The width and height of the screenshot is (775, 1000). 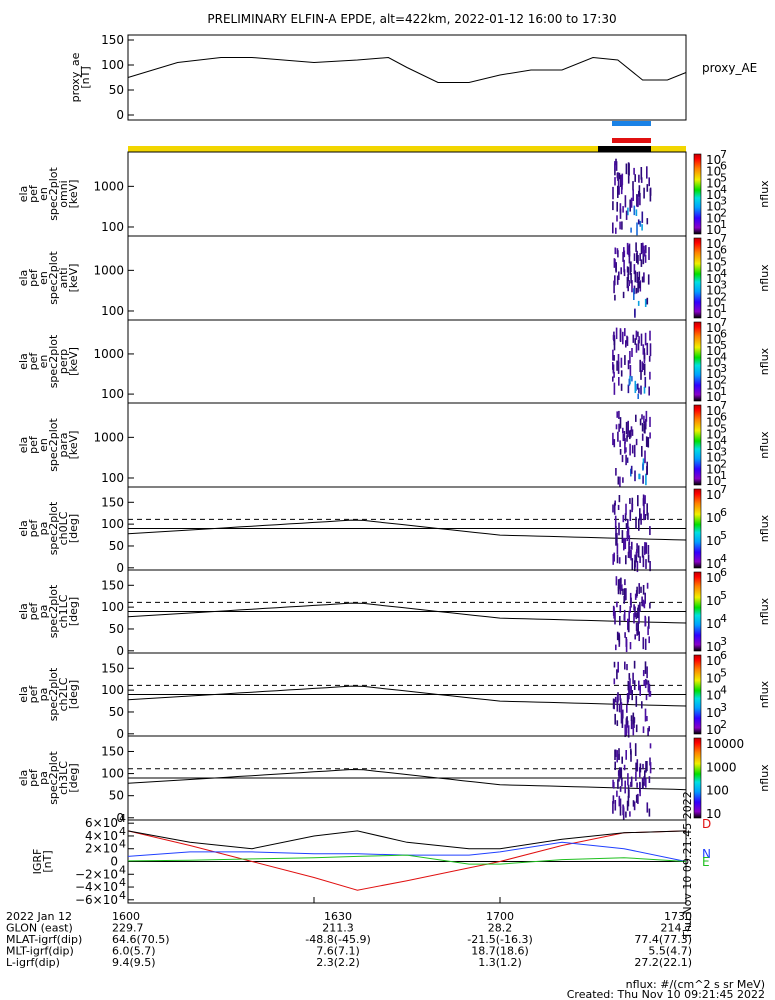 I want to click on ch1LC-ylabel-line-4: ch1LC, so click(x=63, y=611).